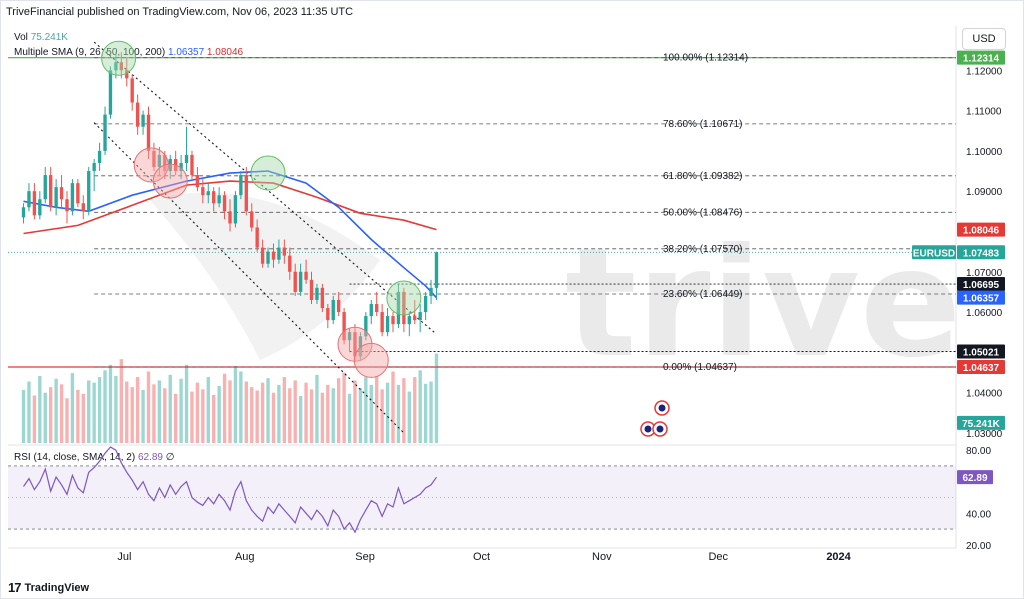  Describe the element at coordinates (186, 52) in the screenshot. I see `sma-value-1: 1.06357` at that location.